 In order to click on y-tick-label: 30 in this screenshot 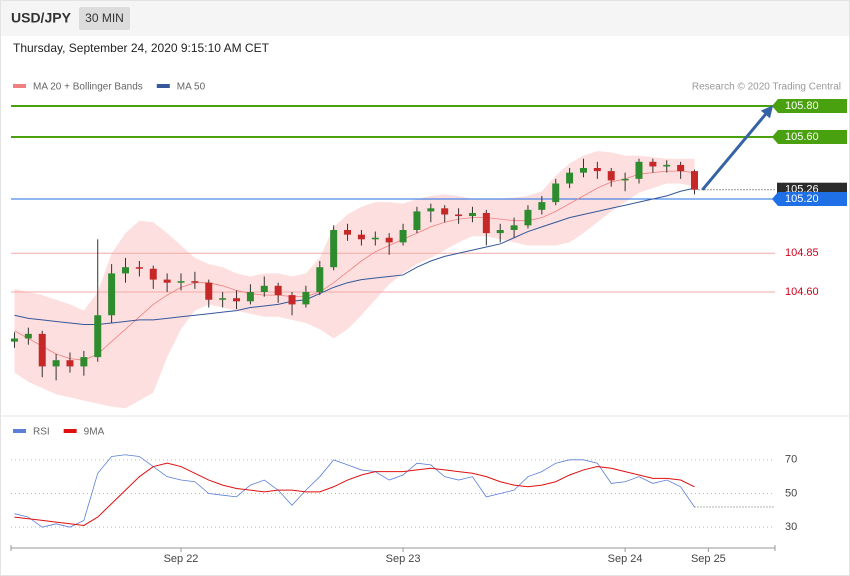, I will do `click(791, 527)`.